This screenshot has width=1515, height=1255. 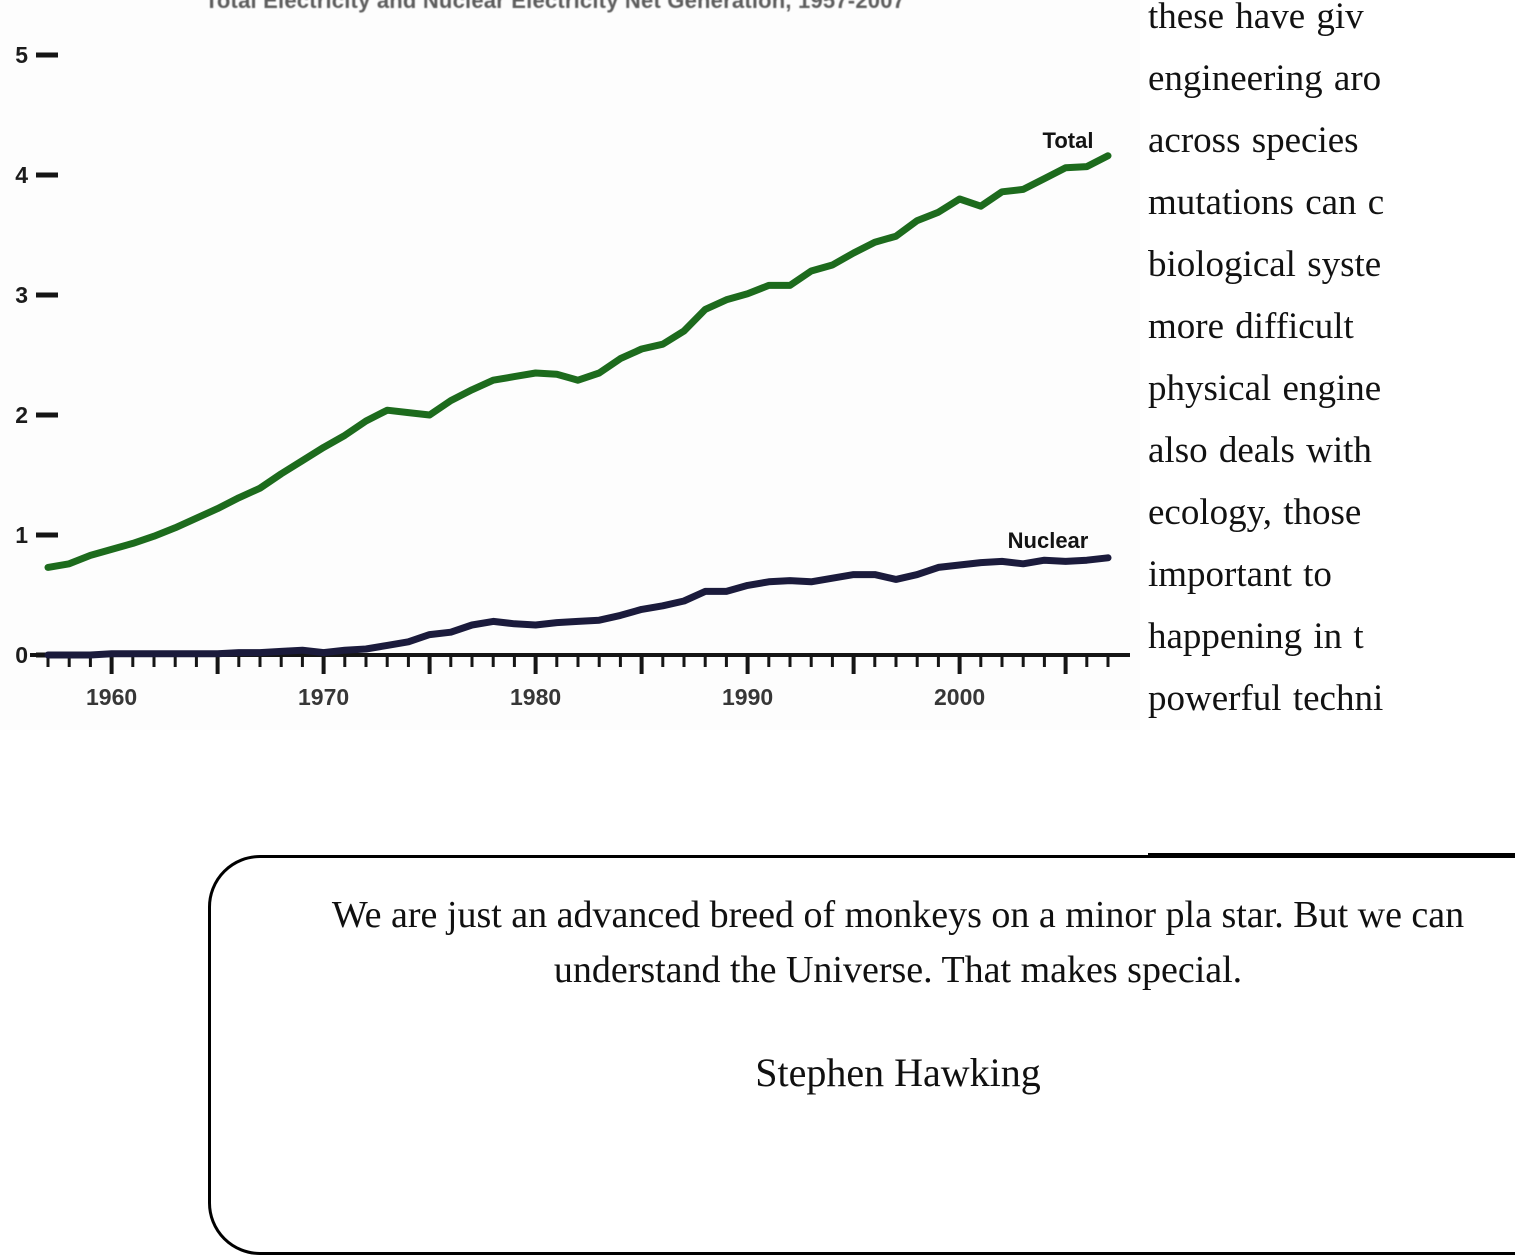 What do you see at coordinates (898, 1072) in the screenshot?
I see `quote-author: Stephen Hawking` at bounding box center [898, 1072].